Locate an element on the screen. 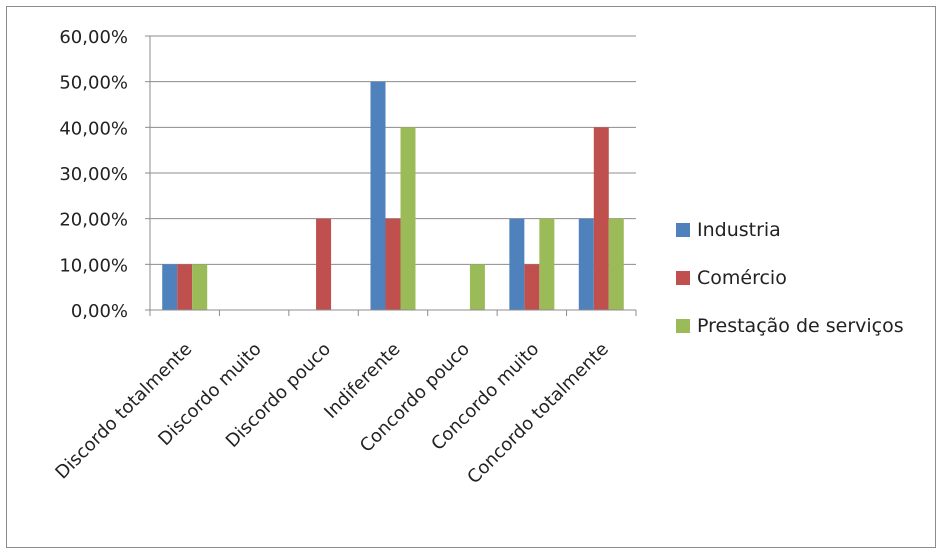 The width and height of the screenshot is (947, 549). legend-label-comercio: Comércio is located at coordinates (742, 278).